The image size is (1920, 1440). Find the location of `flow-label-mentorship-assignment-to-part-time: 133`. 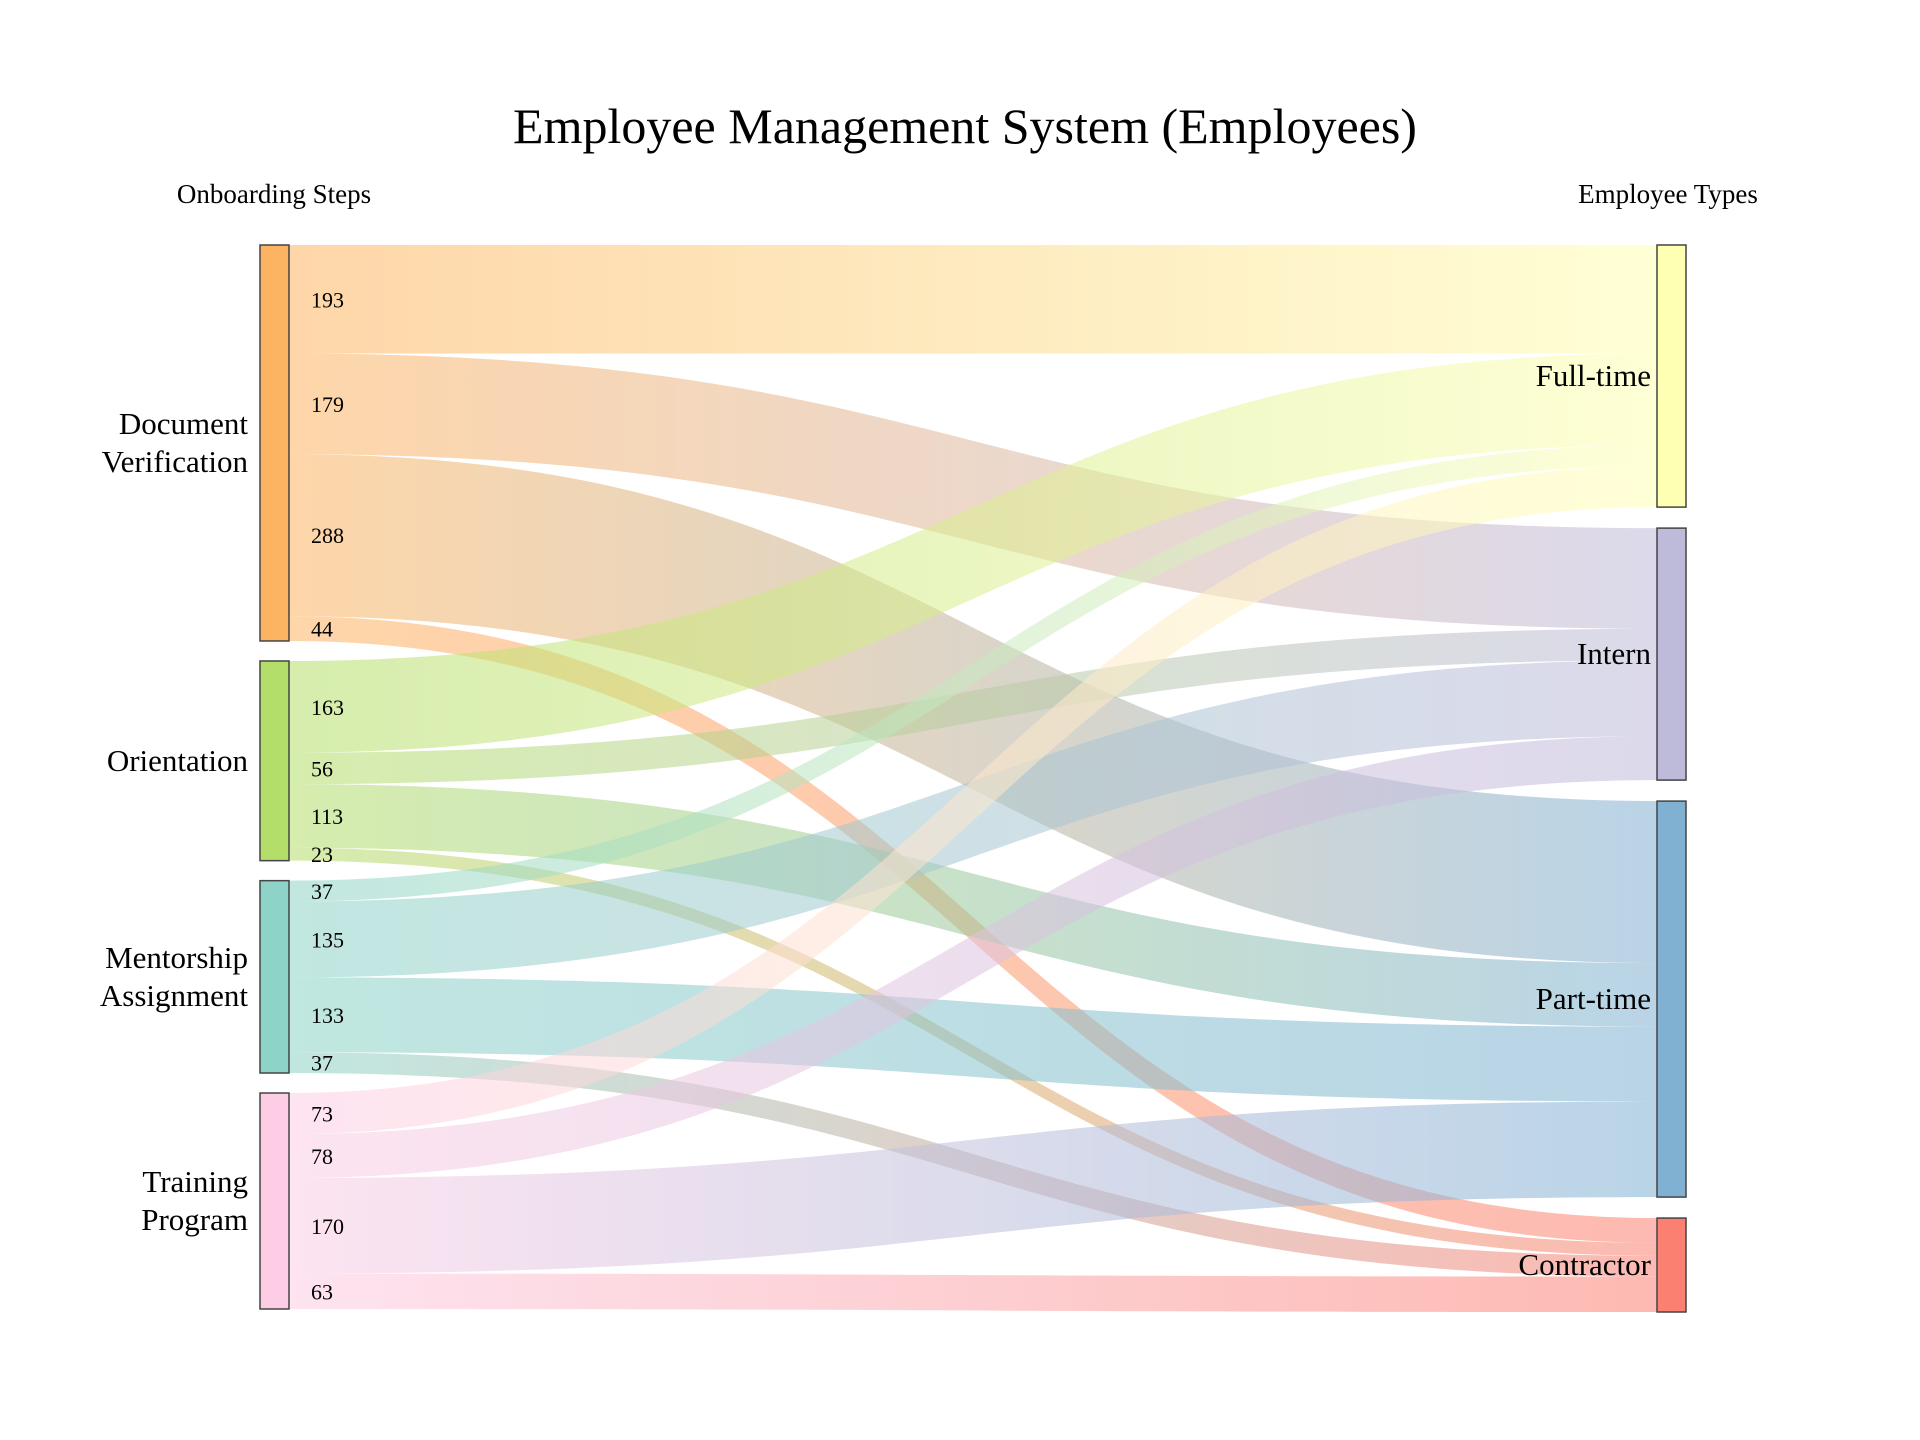

flow-label-mentorship-assignment-to-part-time: 133 is located at coordinates (327, 1015).